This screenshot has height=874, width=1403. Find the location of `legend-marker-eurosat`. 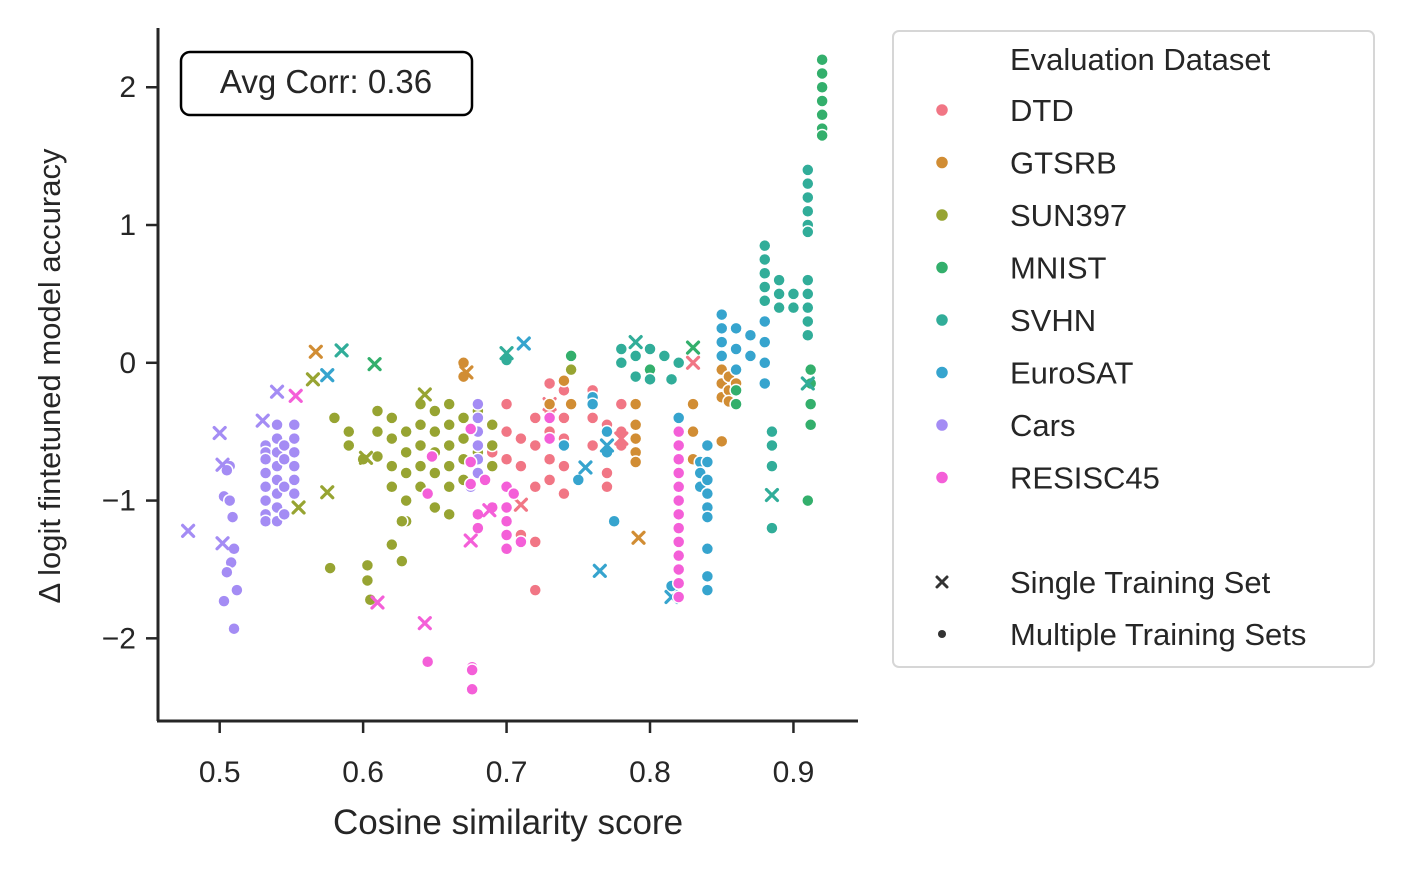

legend-marker-eurosat is located at coordinates (942, 372).